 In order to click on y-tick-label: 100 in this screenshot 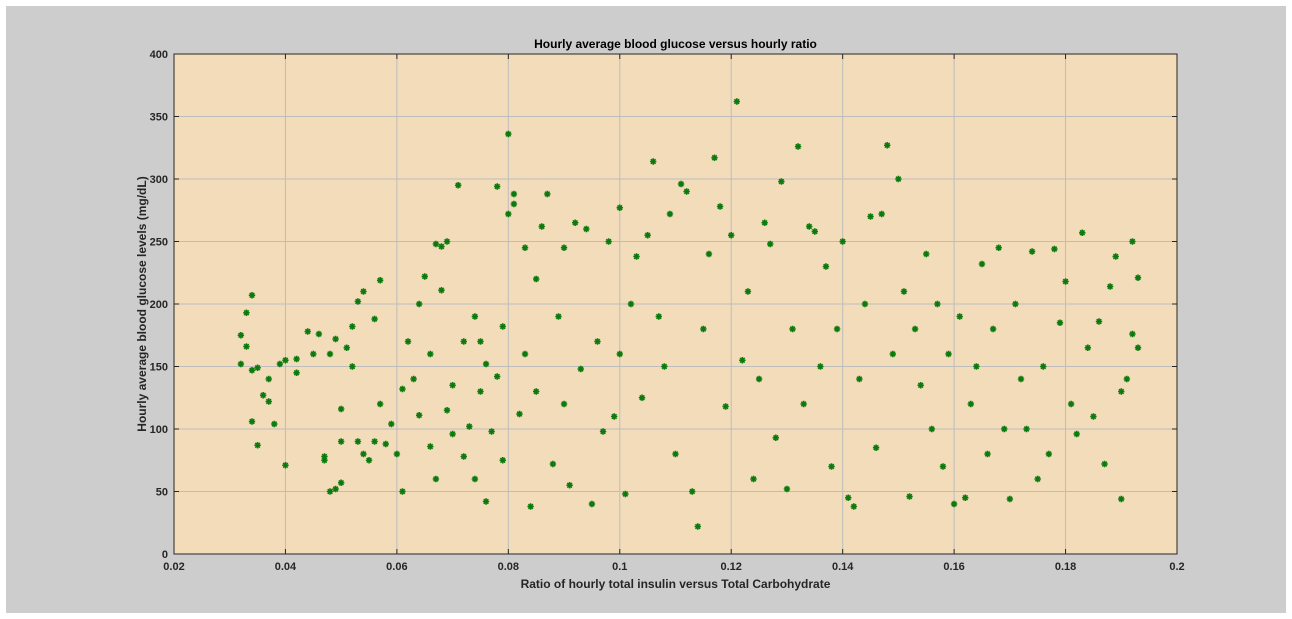, I will do `click(159, 430)`.